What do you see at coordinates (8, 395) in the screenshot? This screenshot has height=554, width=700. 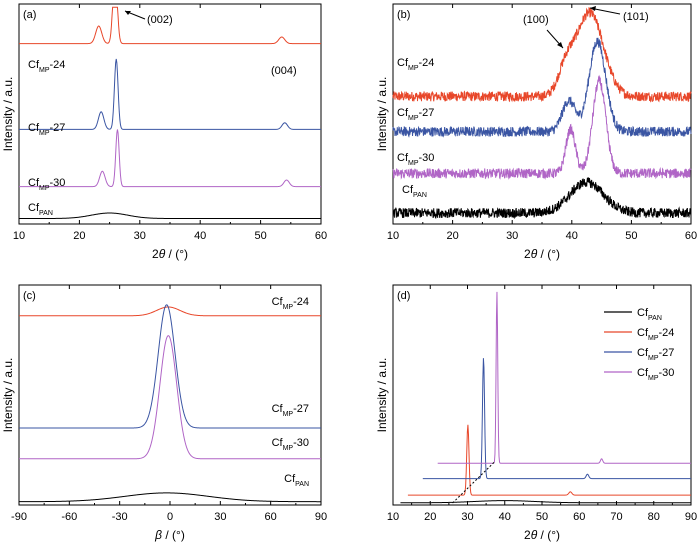 I see `y-axis-label-2: Intensity / a.u.` at bounding box center [8, 395].